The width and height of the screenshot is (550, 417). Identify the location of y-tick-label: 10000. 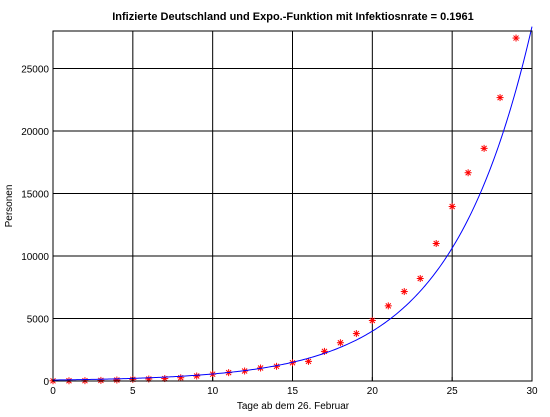
(35, 257).